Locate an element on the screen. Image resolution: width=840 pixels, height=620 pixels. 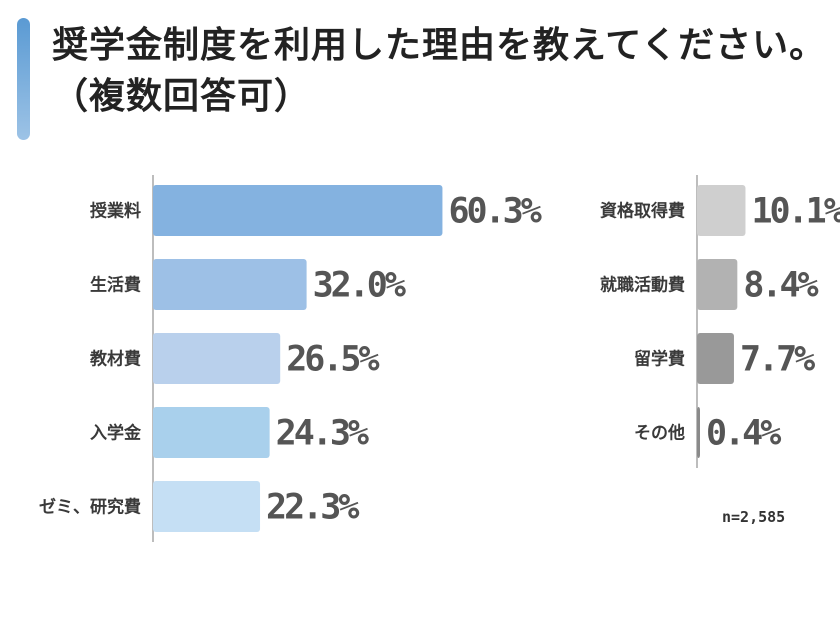
category-label: 生活費 is located at coordinates (115, 285).